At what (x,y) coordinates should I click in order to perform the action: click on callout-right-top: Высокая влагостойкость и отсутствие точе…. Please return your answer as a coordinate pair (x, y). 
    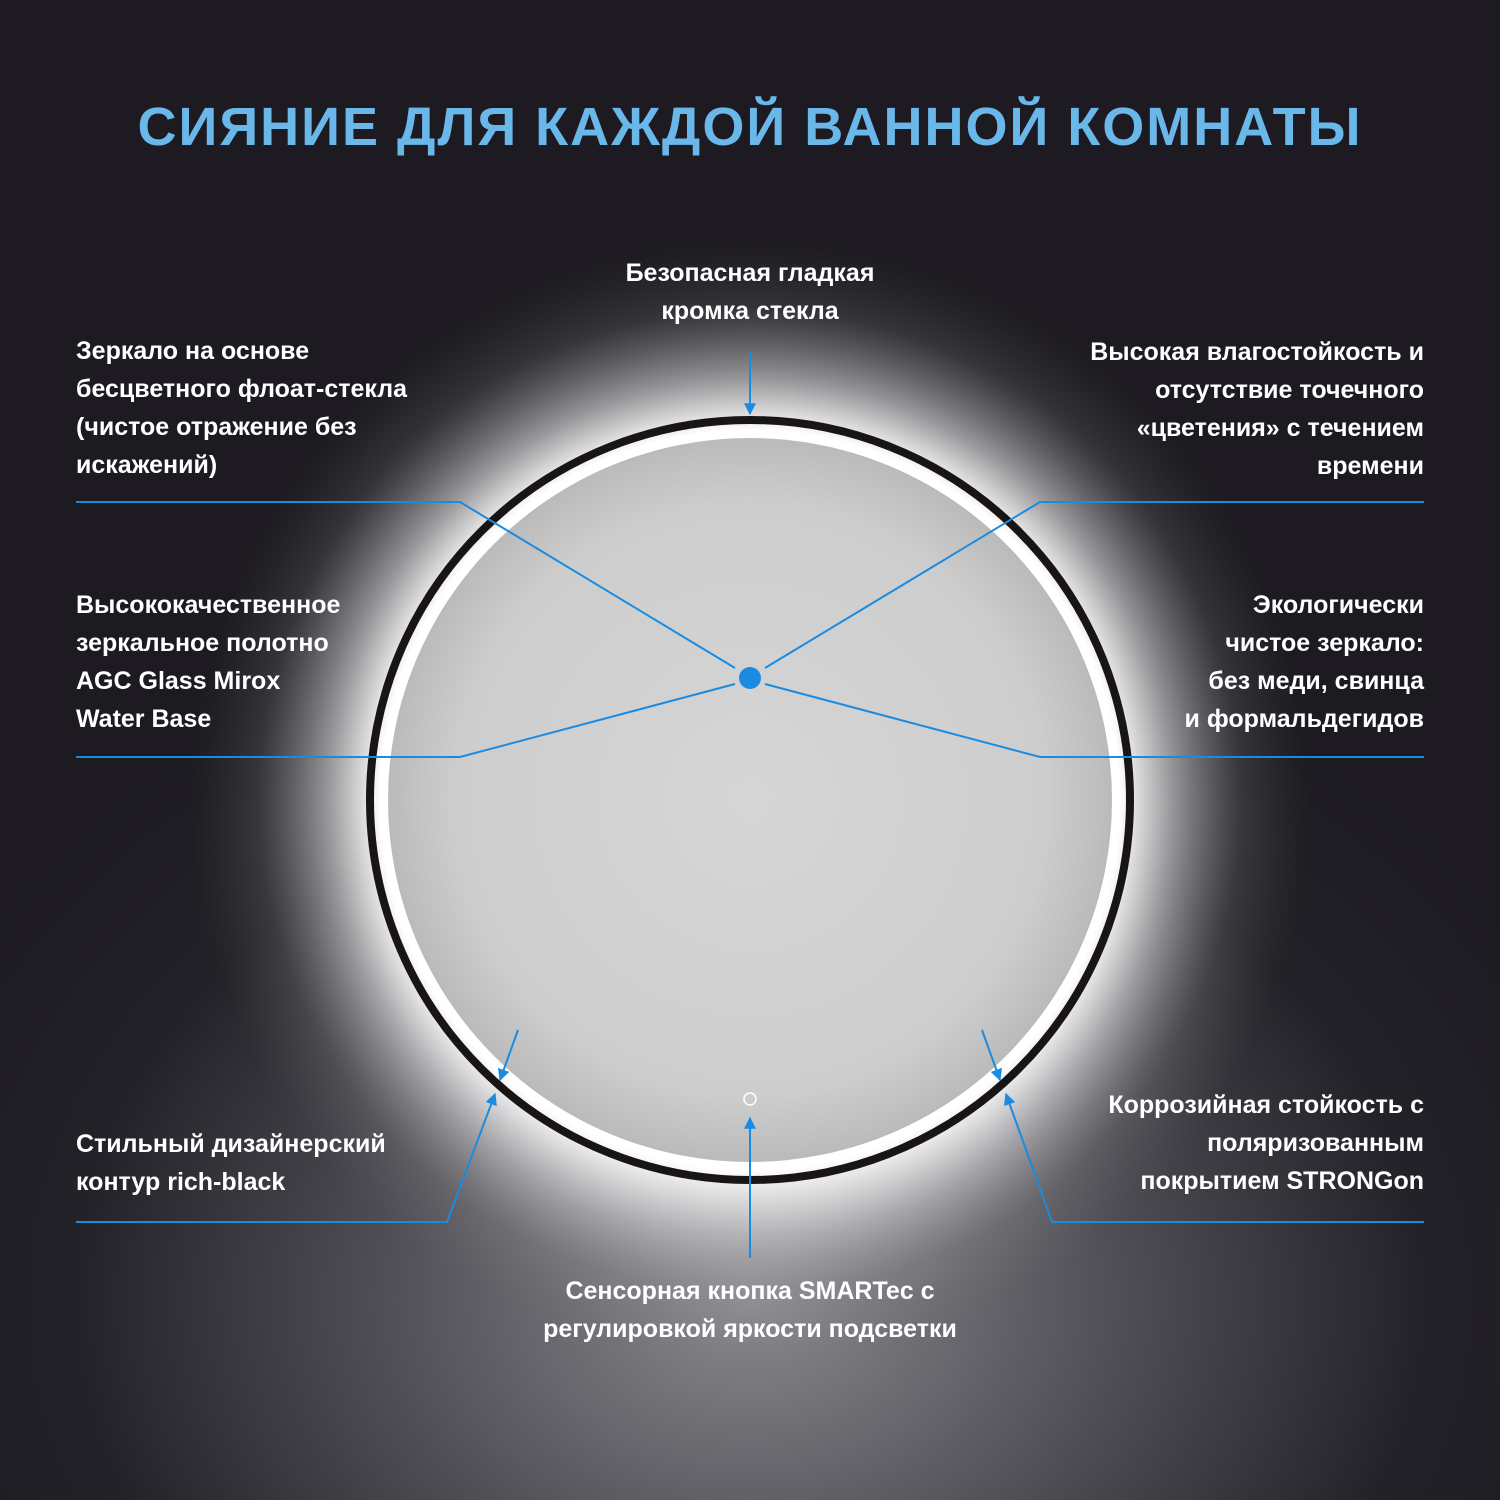
    Looking at the image, I should click on (1257, 409).